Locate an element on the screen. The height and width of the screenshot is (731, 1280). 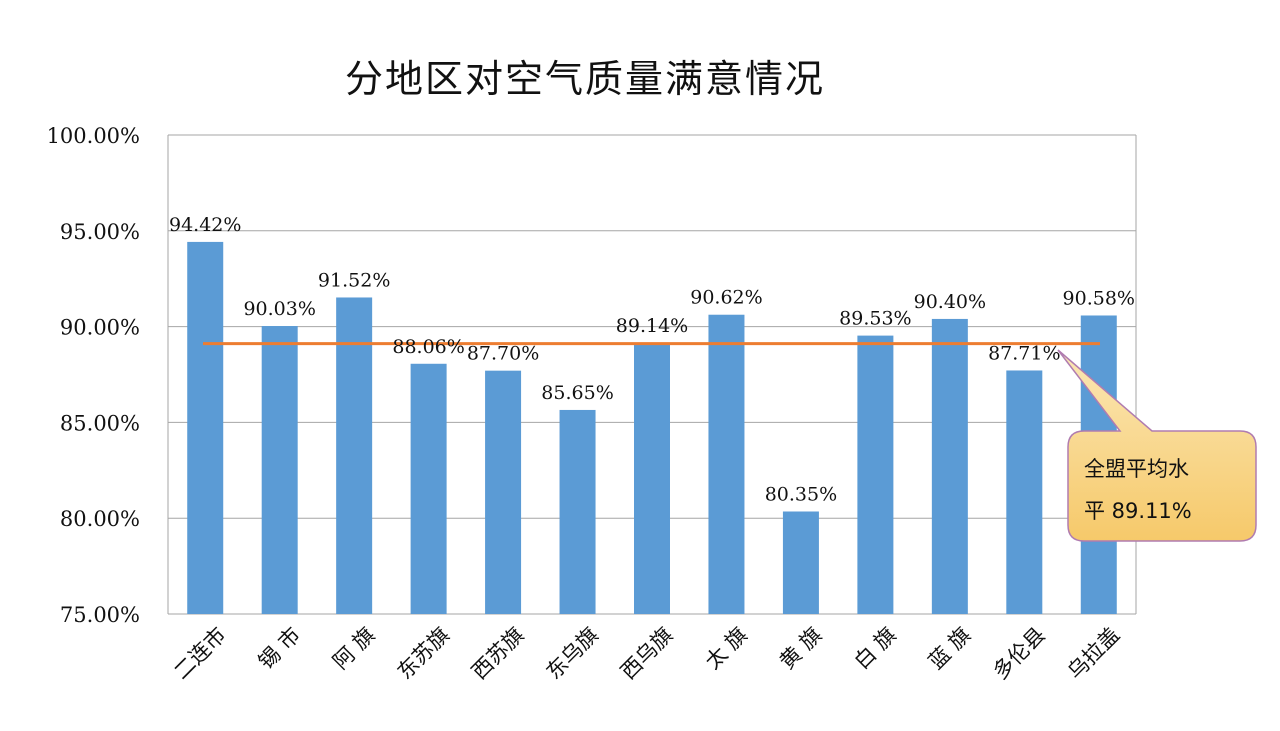
y-tick-label: 95.00% is located at coordinates (100, 232).